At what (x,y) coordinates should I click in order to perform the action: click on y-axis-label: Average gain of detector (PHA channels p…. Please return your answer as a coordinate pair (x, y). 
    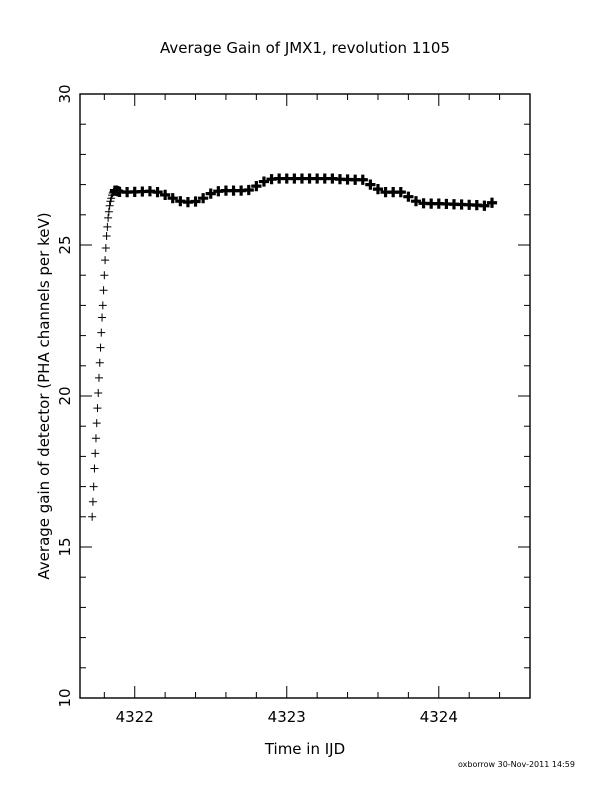
    Looking at the image, I should click on (44, 395).